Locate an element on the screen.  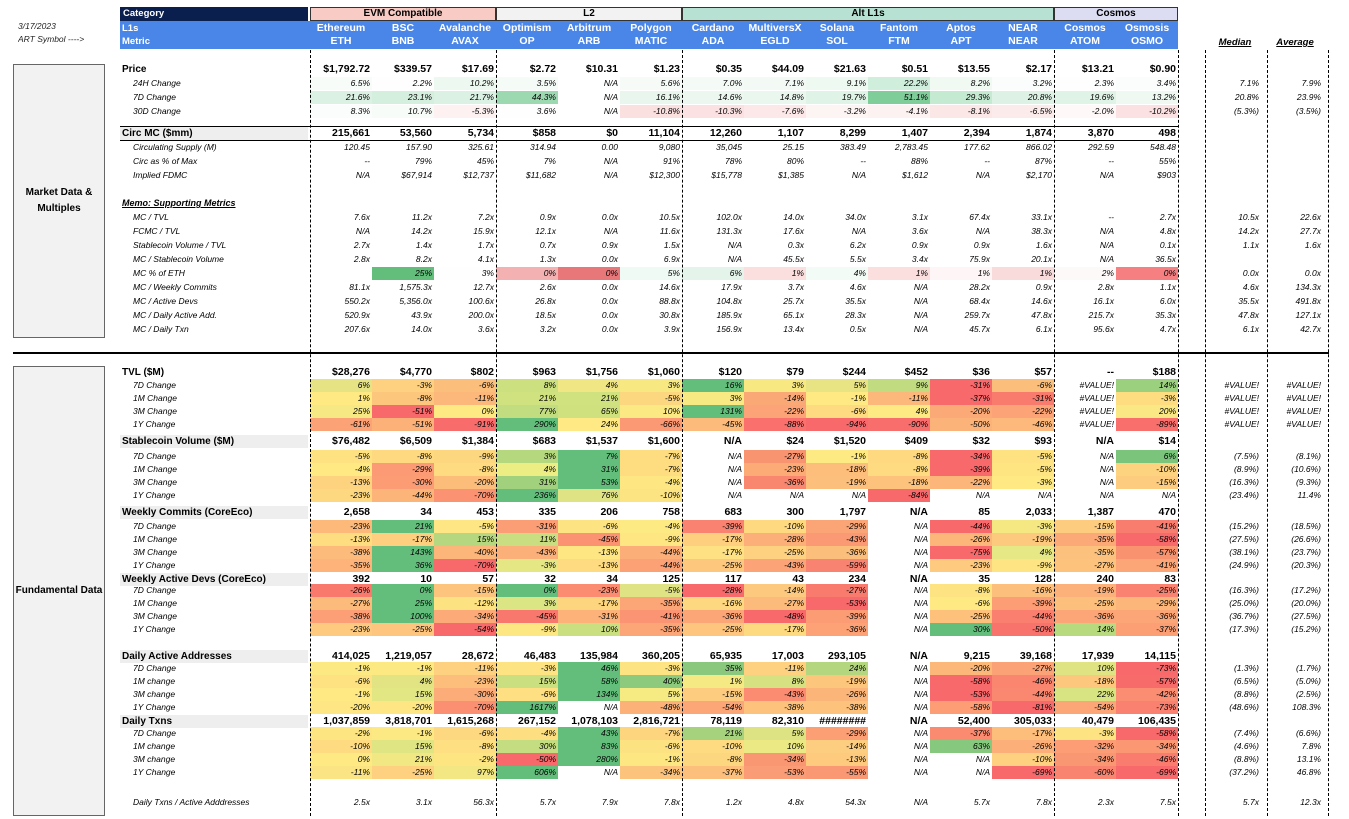
data-cell: $0.35 is located at coordinates (728, 69).